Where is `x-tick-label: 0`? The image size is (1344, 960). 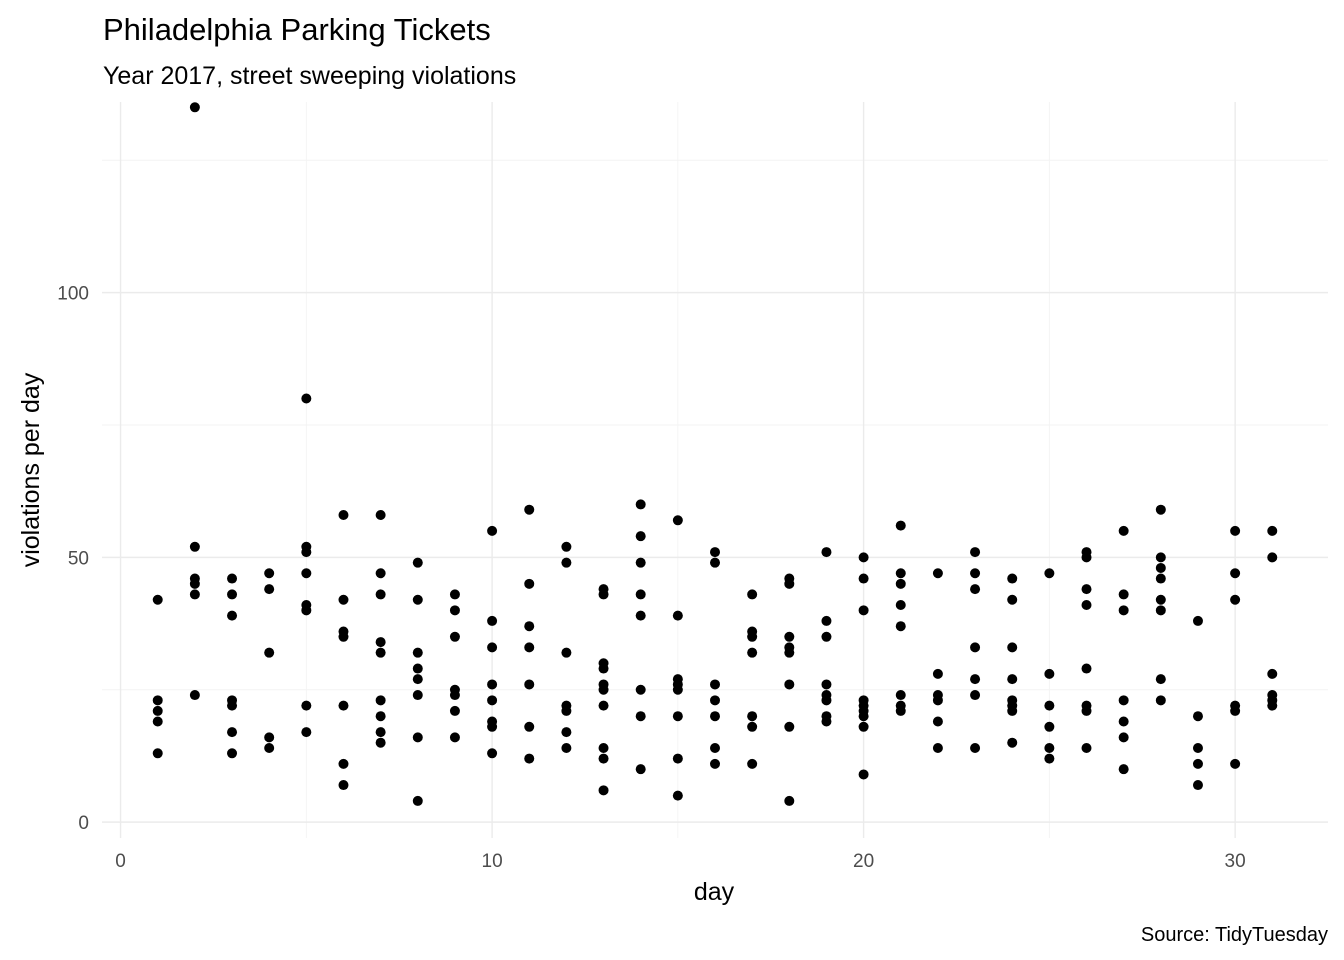
x-tick-label: 0 is located at coordinates (120, 861).